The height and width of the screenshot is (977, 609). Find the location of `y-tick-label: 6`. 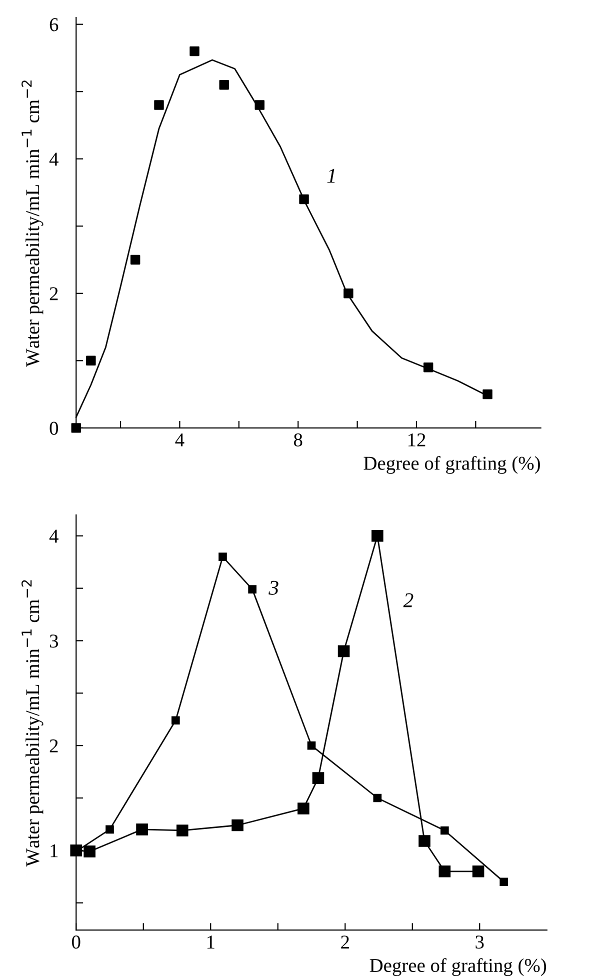

y-tick-label: 6 is located at coordinates (54, 25).